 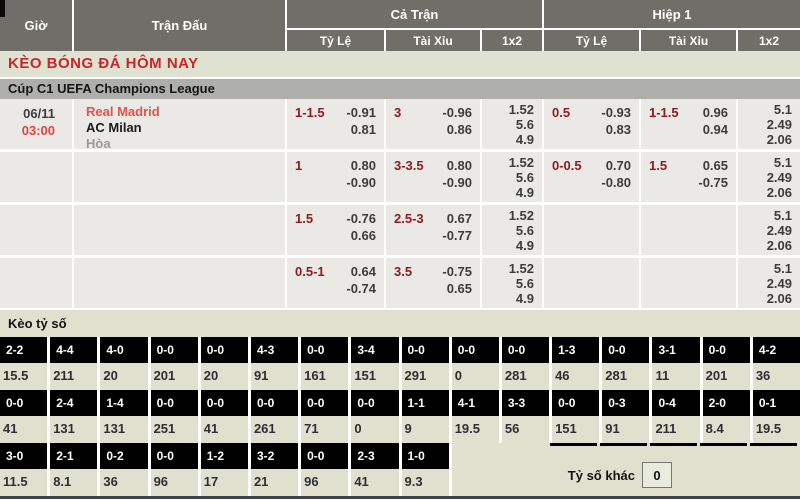 What do you see at coordinates (375, 363) in the screenshot?
I see `score-cell: 3-4 151` at bounding box center [375, 363].